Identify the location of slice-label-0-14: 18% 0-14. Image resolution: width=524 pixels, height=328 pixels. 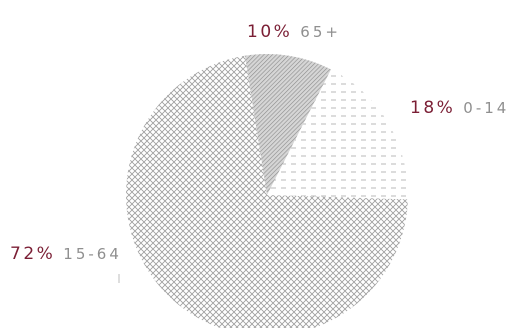
(459, 108).